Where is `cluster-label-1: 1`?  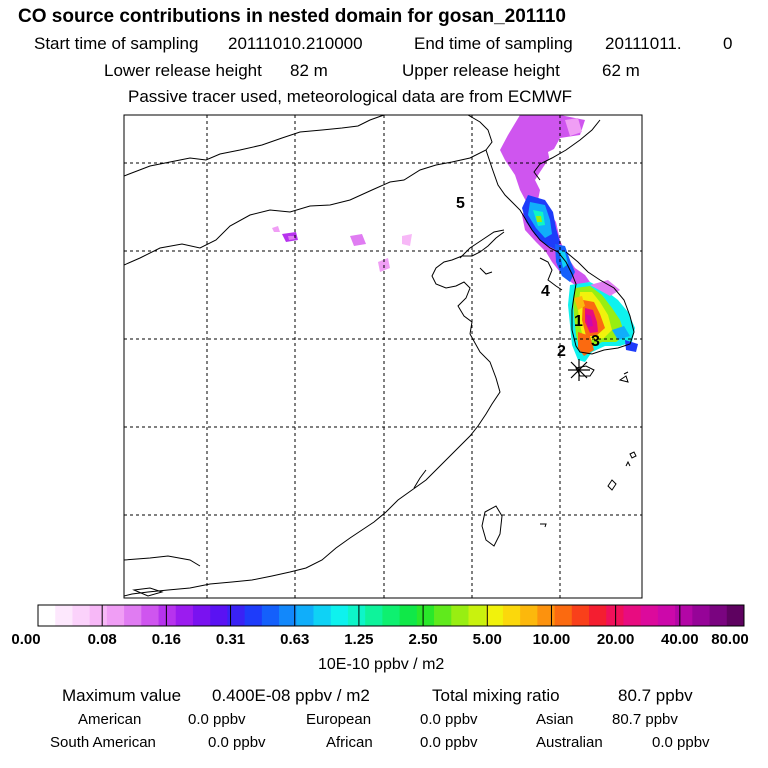
cluster-label-1: 1 is located at coordinates (578, 321).